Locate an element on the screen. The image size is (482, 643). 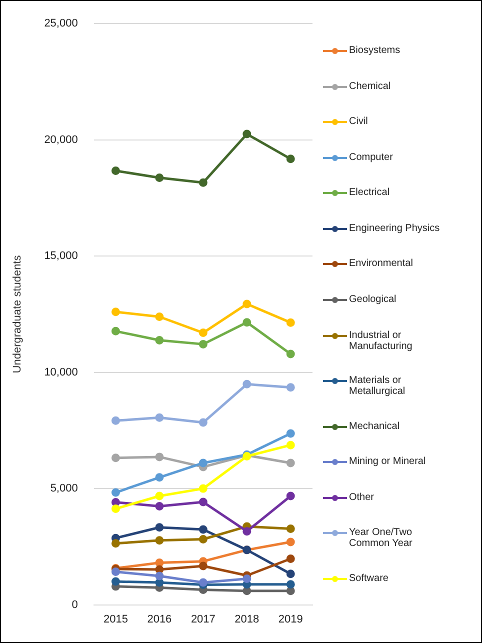
y-axis-title: Undergraduate students is located at coordinates (18, 314).